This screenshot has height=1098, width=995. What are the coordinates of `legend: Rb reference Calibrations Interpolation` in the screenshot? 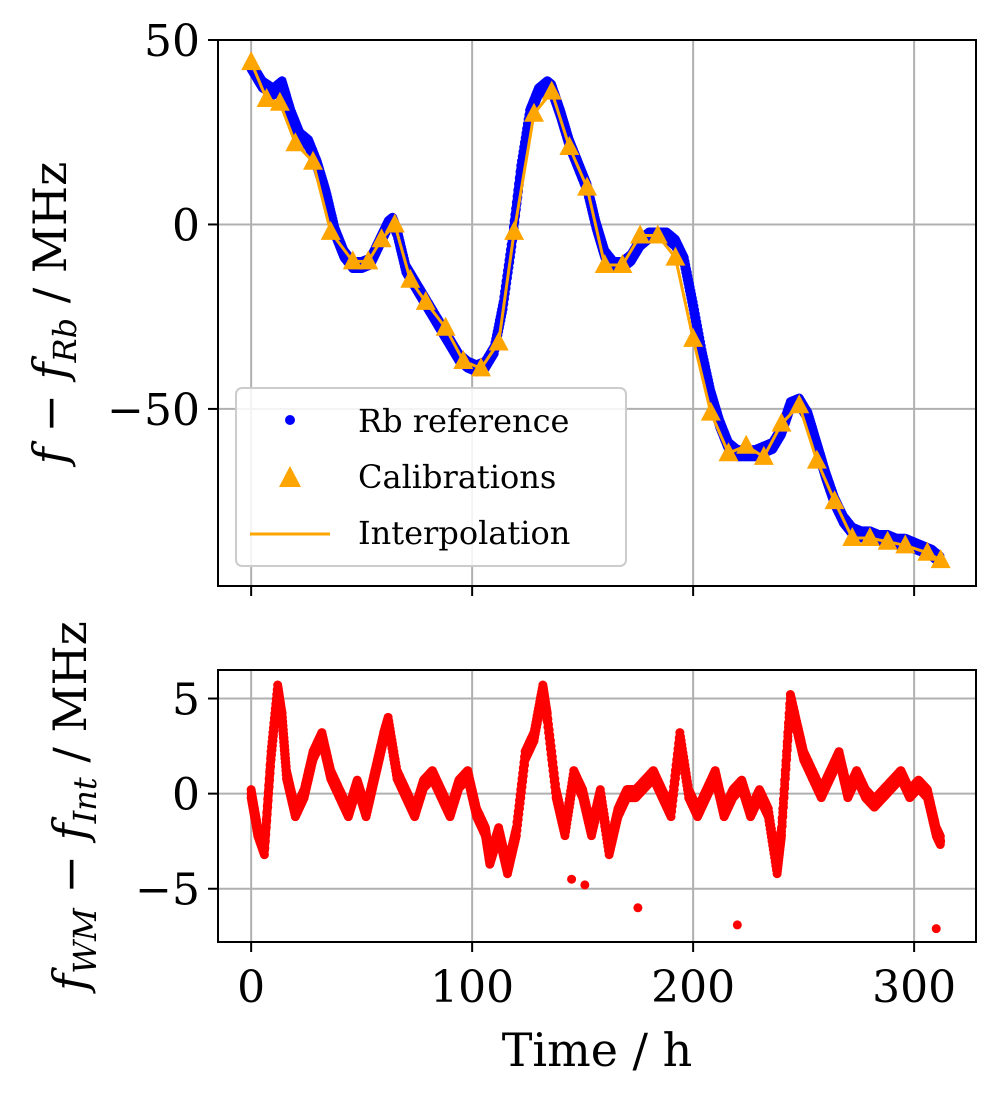 It's located at (431, 477).